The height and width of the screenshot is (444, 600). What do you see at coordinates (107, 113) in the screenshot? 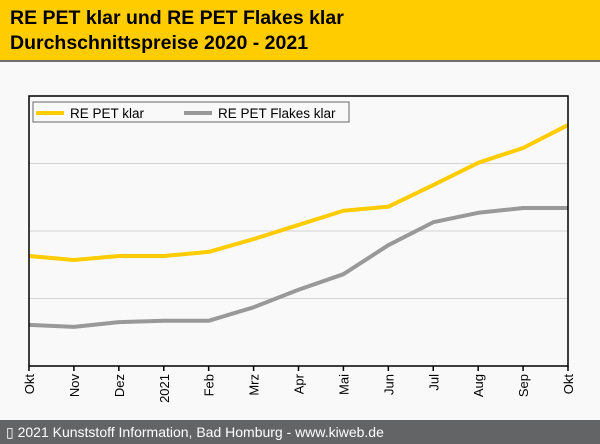
I see `legend-label-re-pet-klar: RE PET klar` at bounding box center [107, 113].